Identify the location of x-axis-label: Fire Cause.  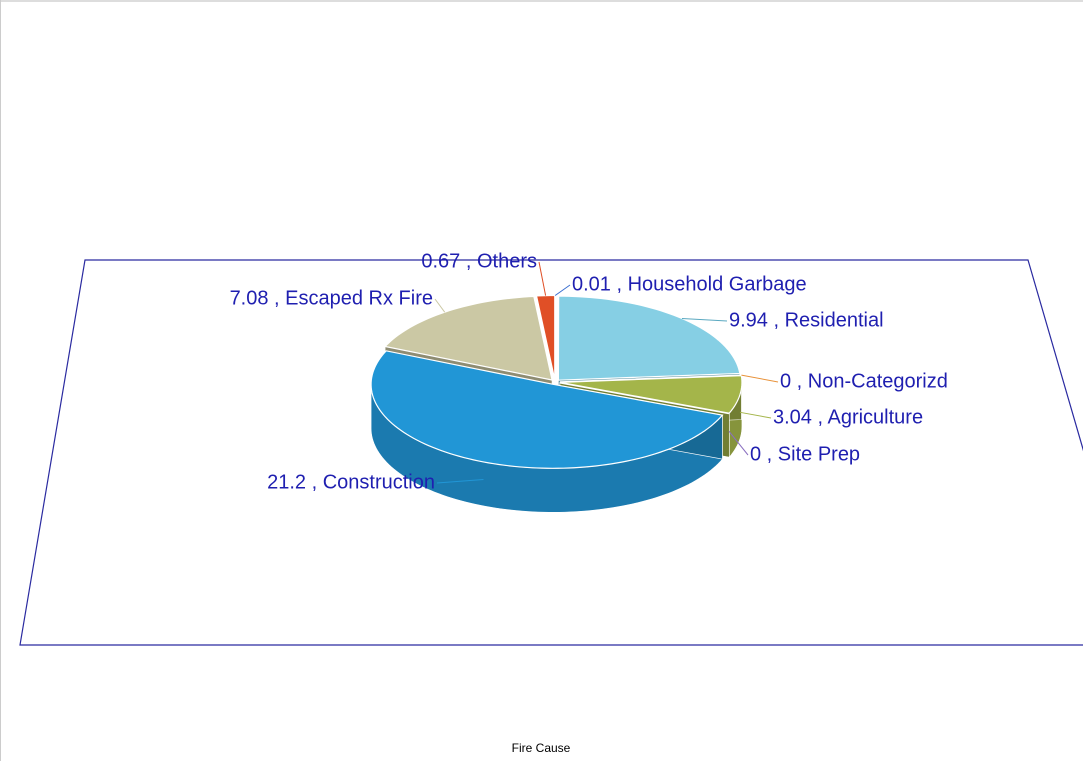
(541, 748).